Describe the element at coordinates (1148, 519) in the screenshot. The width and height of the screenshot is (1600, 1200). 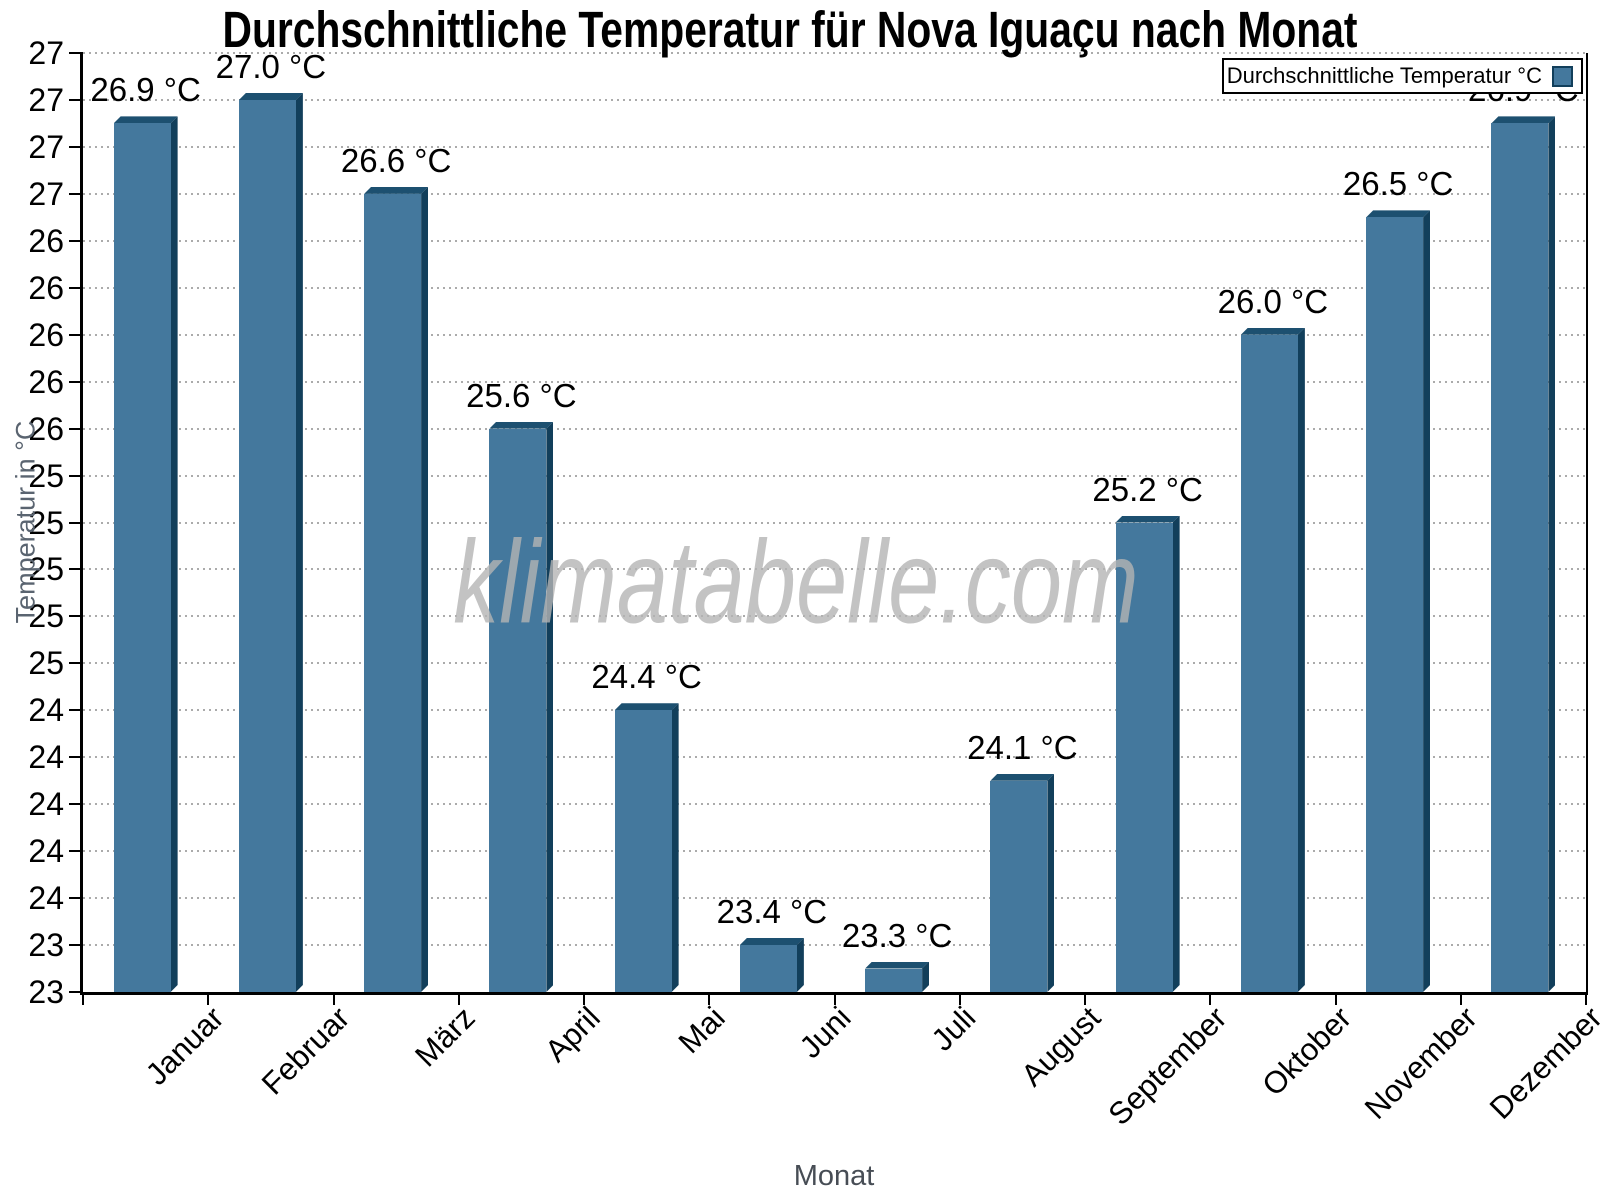
I see `bar-top-face-september` at that location.